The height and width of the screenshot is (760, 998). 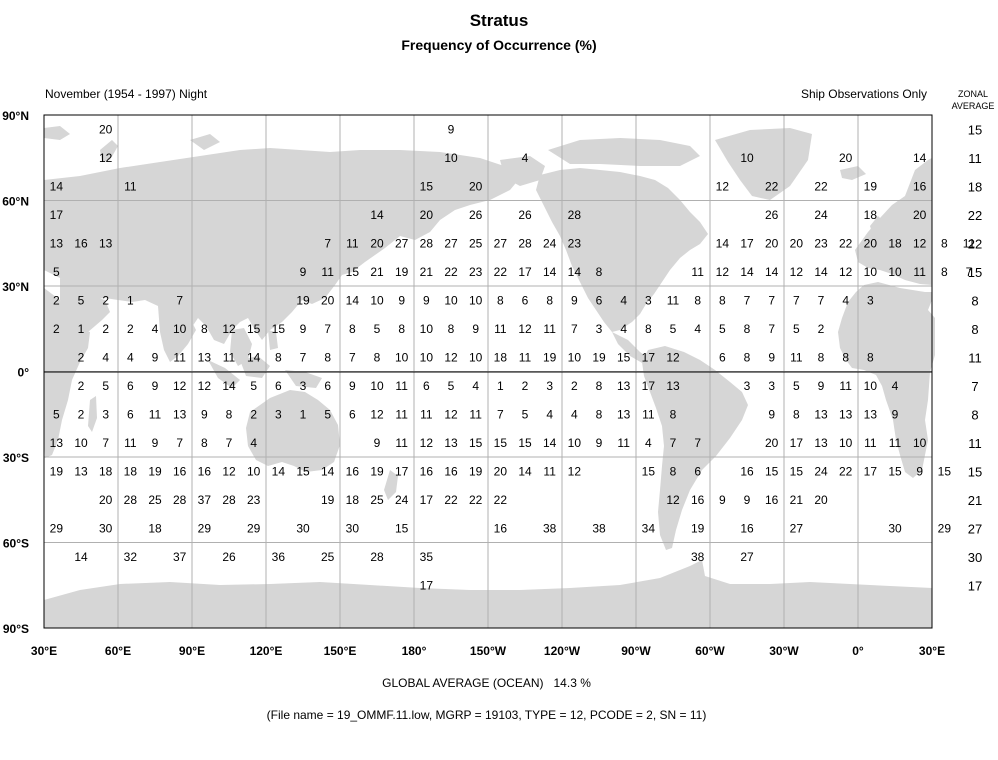 What do you see at coordinates (975, 585) in the screenshot?
I see `zonal-average-value: 17` at bounding box center [975, 585].